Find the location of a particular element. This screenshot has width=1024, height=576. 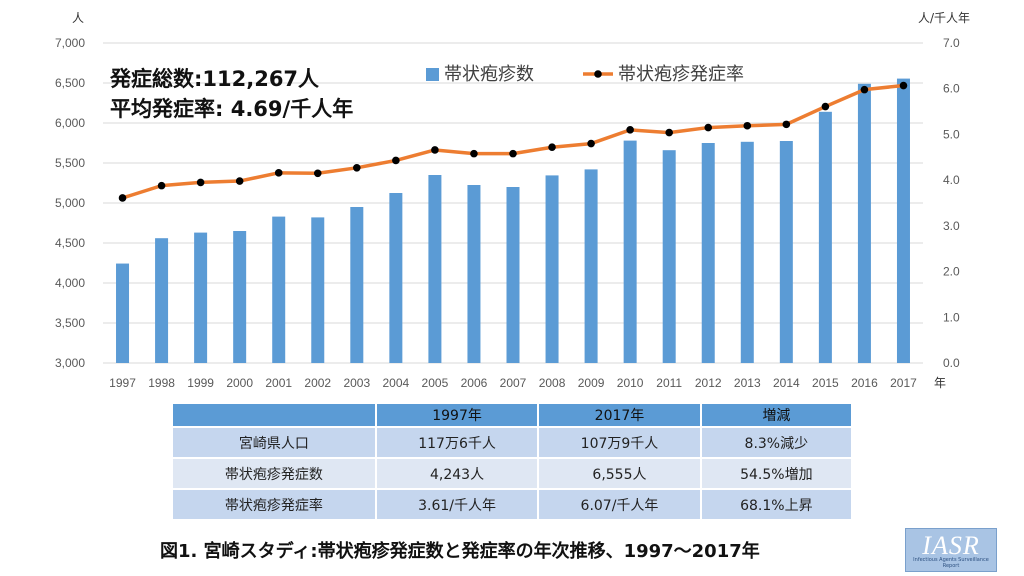

y-left-tick-label: 3,500 is located at coordinates (70, 323).